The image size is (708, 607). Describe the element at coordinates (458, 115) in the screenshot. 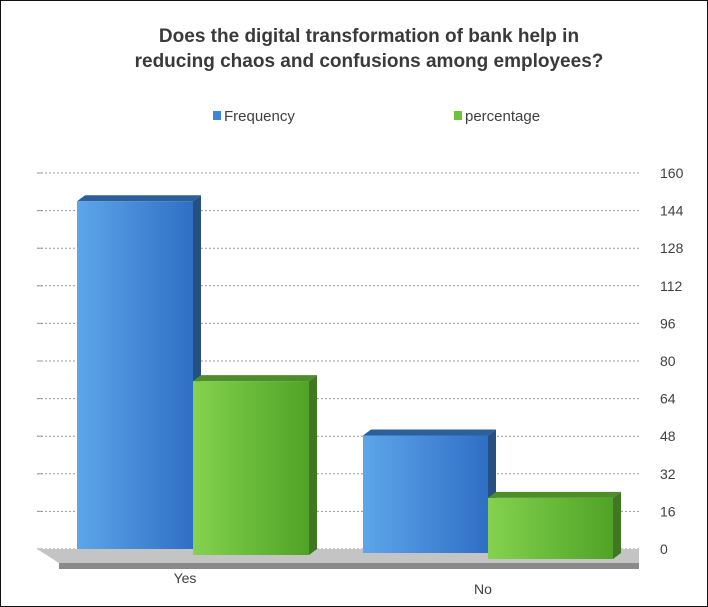

I see `legend-swatch-percentage` at that location.